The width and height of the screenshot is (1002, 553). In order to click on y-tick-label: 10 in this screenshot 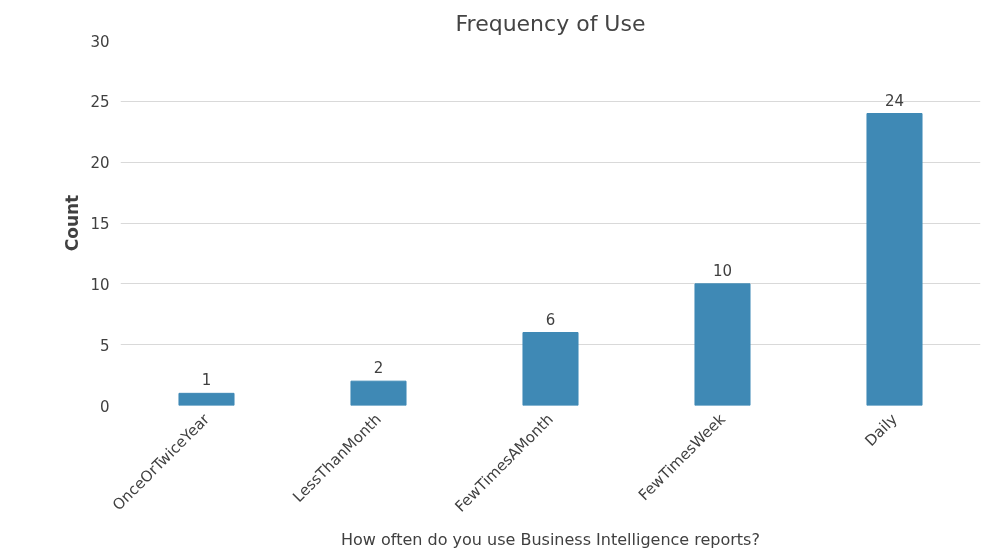, I will do `click(100, 284)`.